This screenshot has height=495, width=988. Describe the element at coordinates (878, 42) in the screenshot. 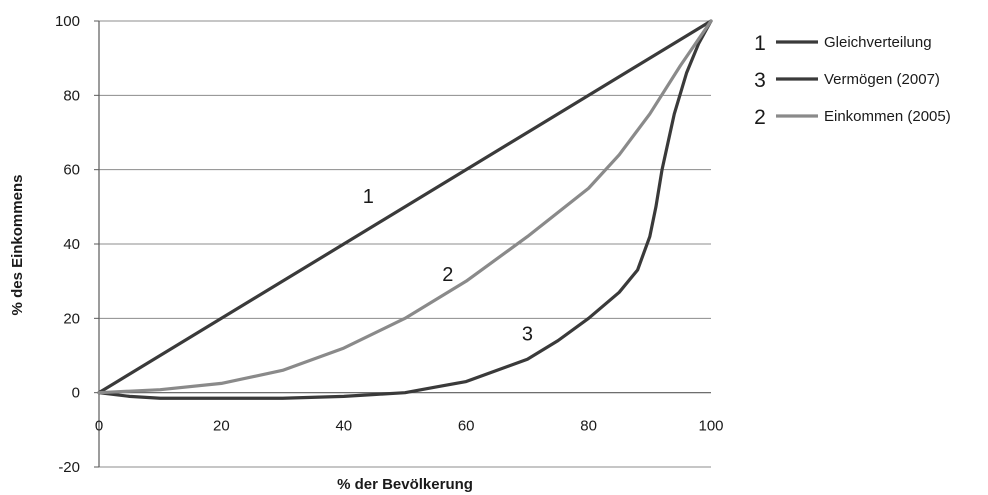

I see `legend-label-1: Gleichverteilung` at that location.